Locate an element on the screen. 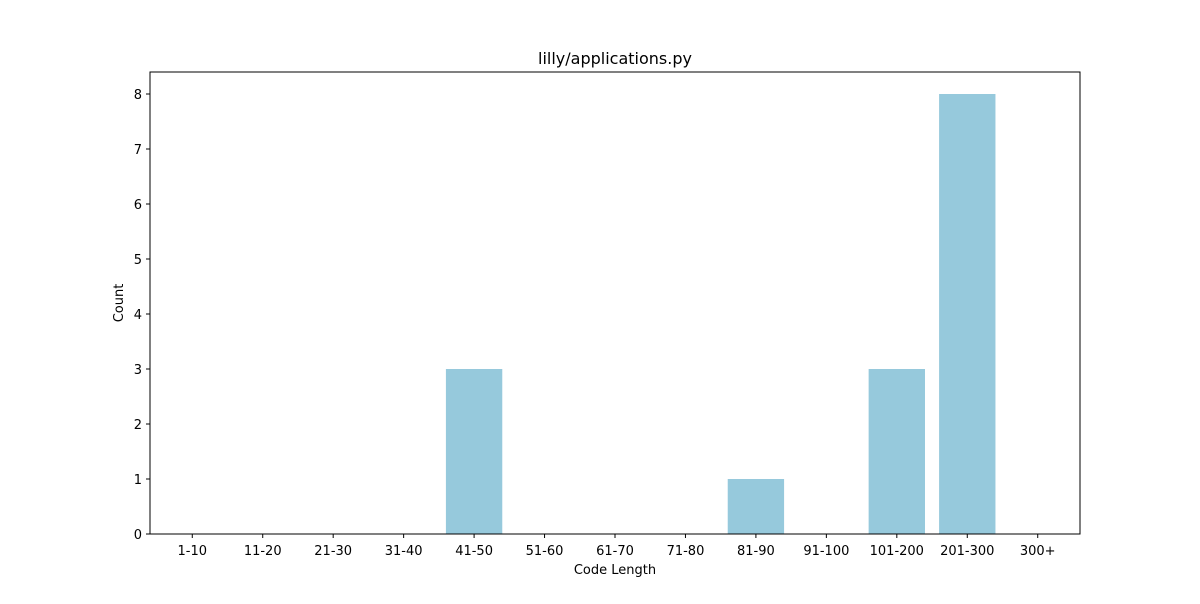 This screenshot has height=604, width=1200. x-tick-label: 51-60 is located at coordinates (545, 551).